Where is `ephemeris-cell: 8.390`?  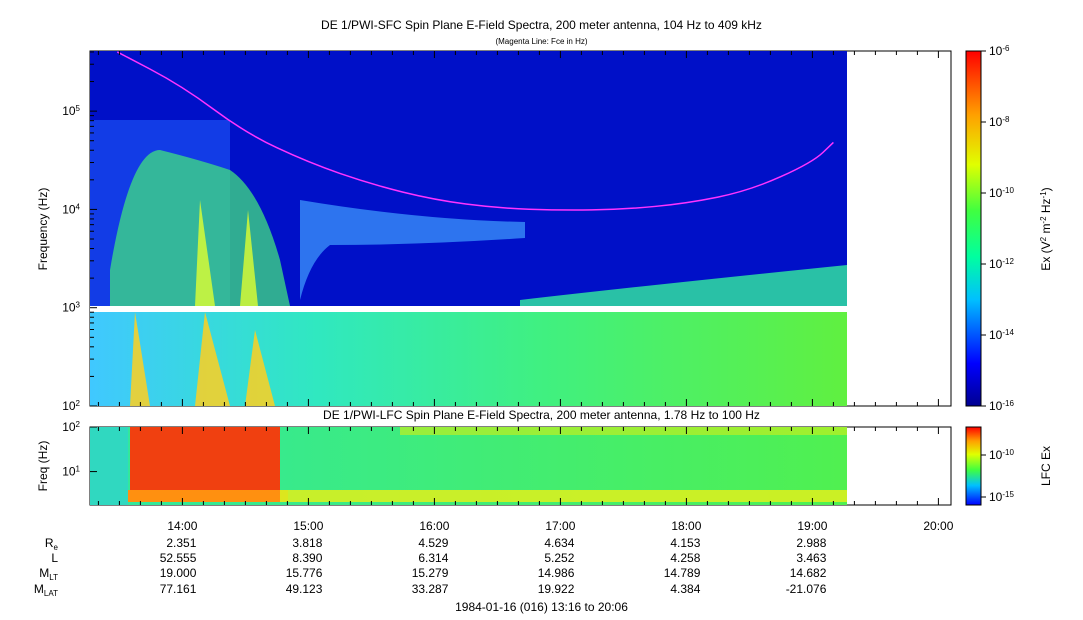
ephemeris-cell: 8.390 is located at coordinates (307, 558).